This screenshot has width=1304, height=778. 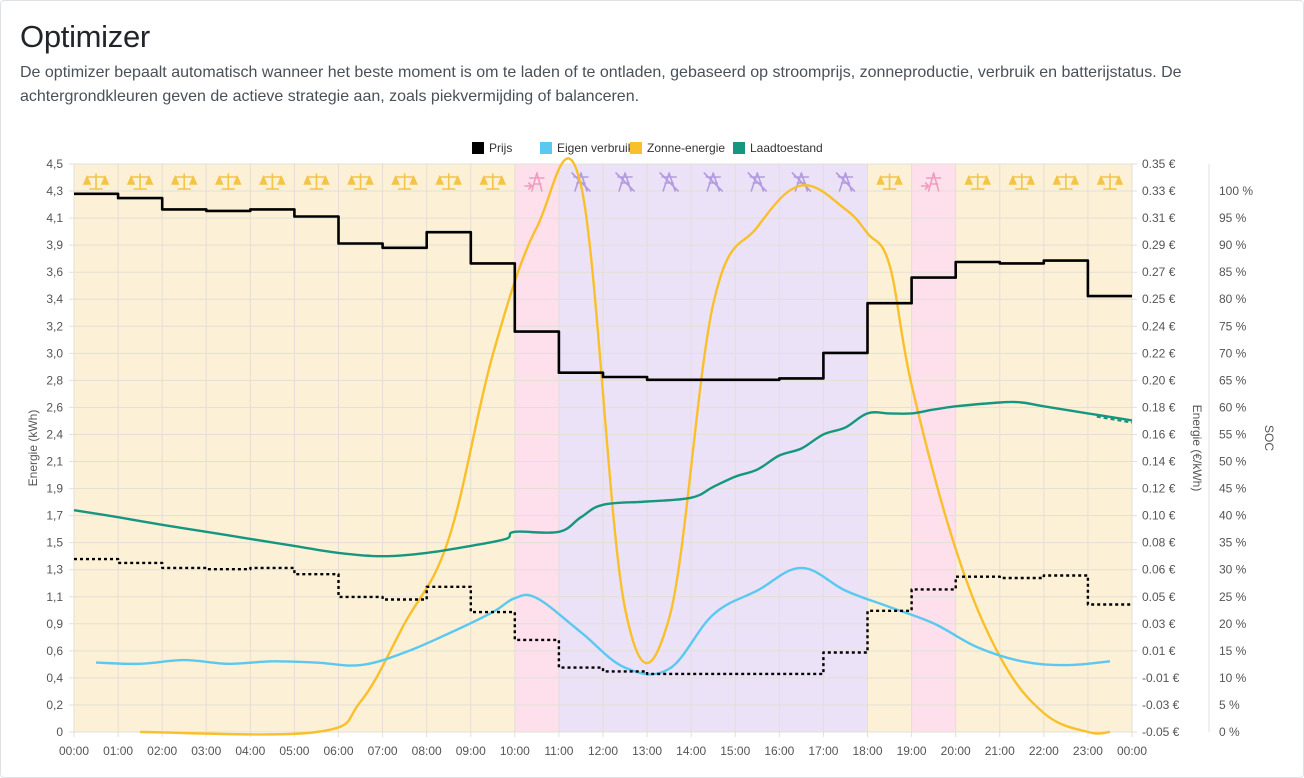 What do you see at coordinates (54, 299) in the screenshot?
I see `y-left-tick-label: 3,4` at bounding box center [54, 299].